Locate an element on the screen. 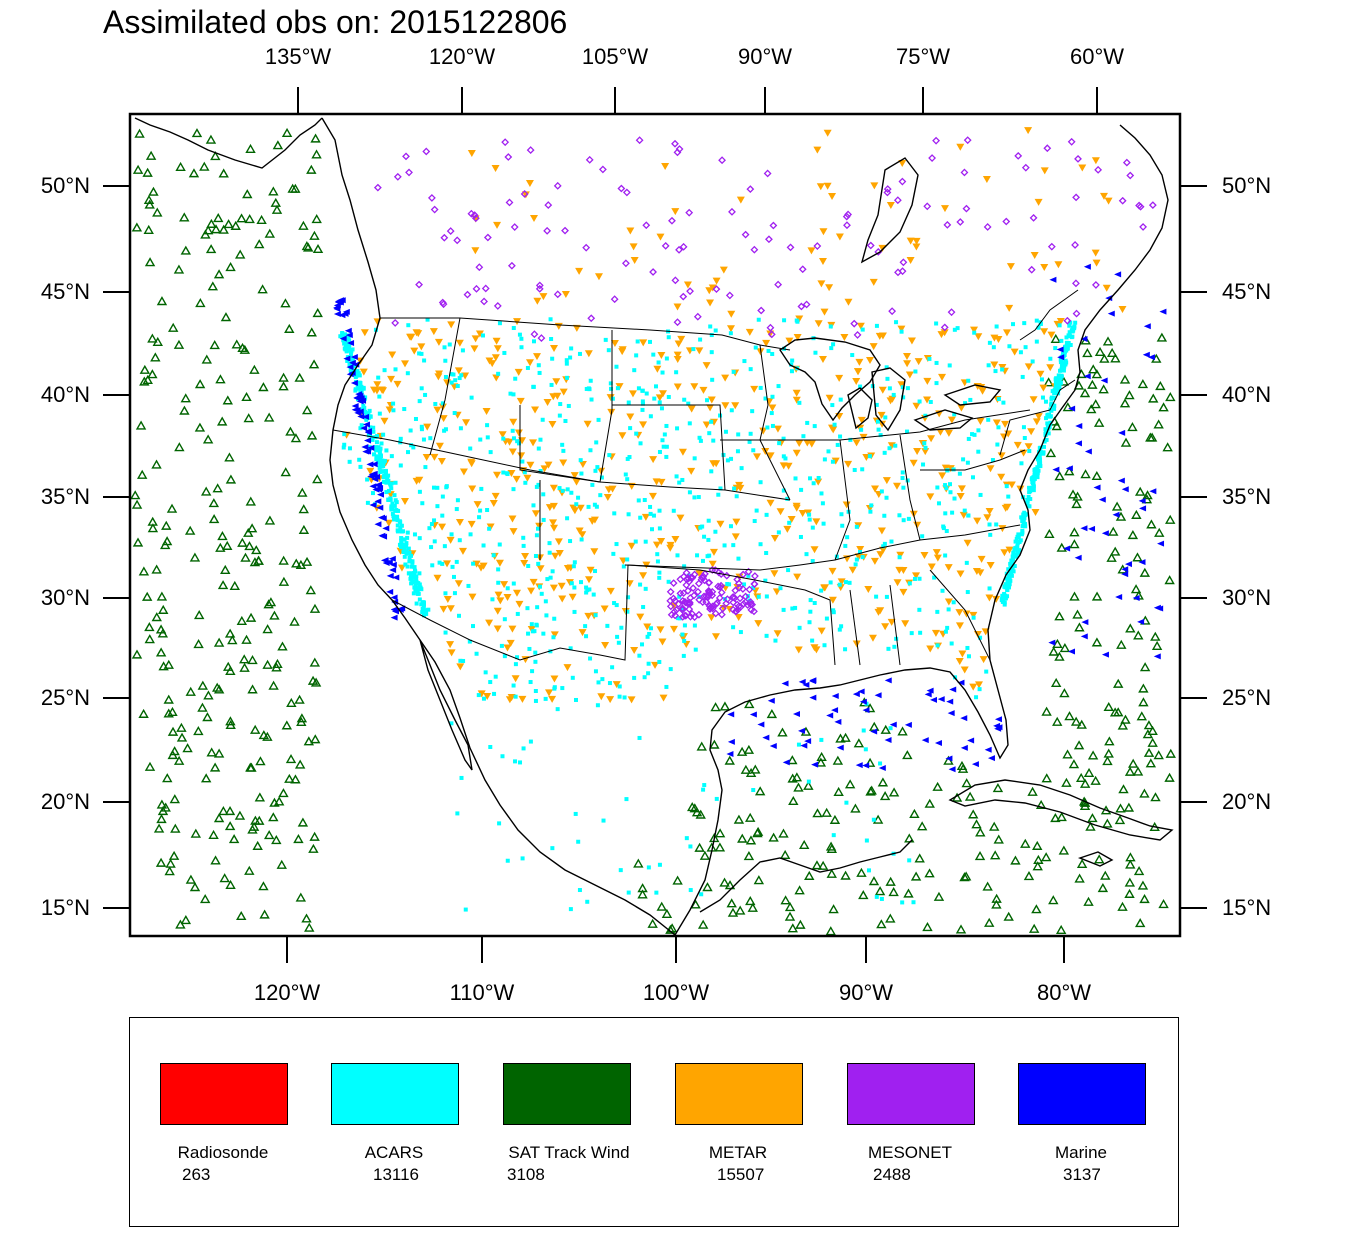  lon-label-bottom: 80°W is located at coordinates (1064, 992).